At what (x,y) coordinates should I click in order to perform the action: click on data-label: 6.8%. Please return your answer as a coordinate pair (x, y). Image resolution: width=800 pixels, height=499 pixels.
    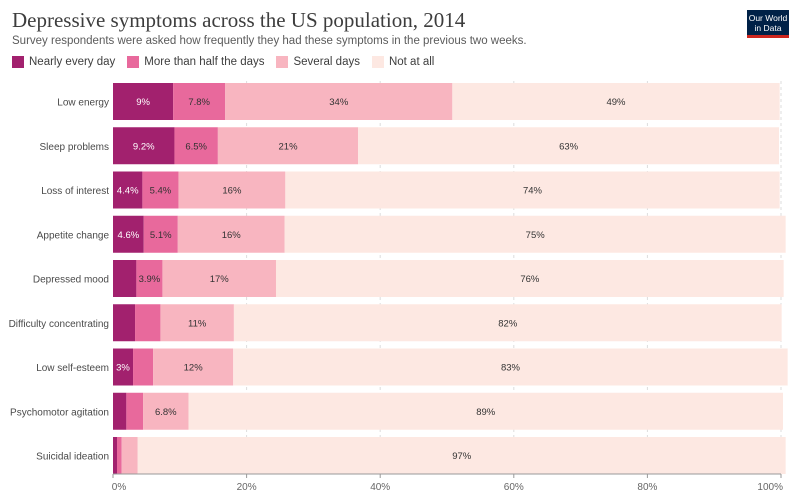
    Looking at the image, I should click on (166, 412).